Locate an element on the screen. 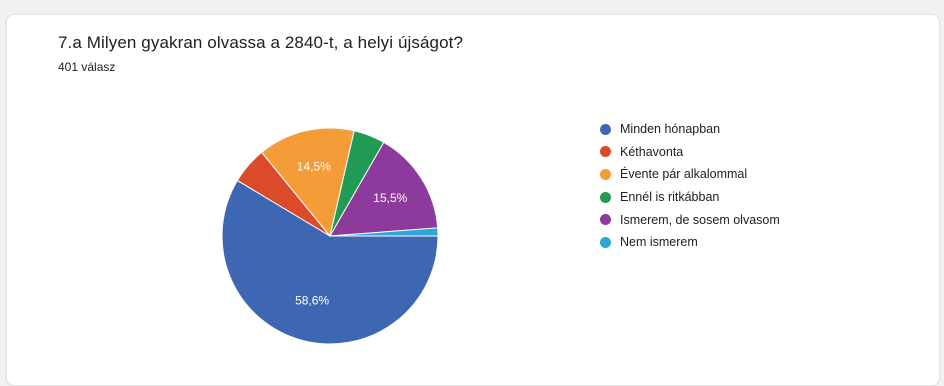  legend-item: Évente pár alkalommal is located at coordinates (690, 174).